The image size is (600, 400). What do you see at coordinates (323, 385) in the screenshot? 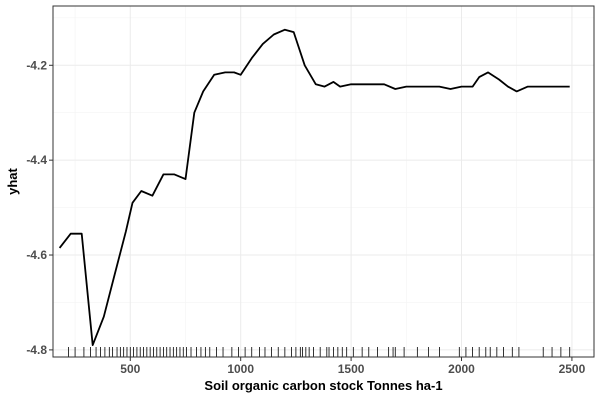
I see `x-axis-title: Soil organic carbon stock Tonnes ha-1` at bounding box center [323, 385].